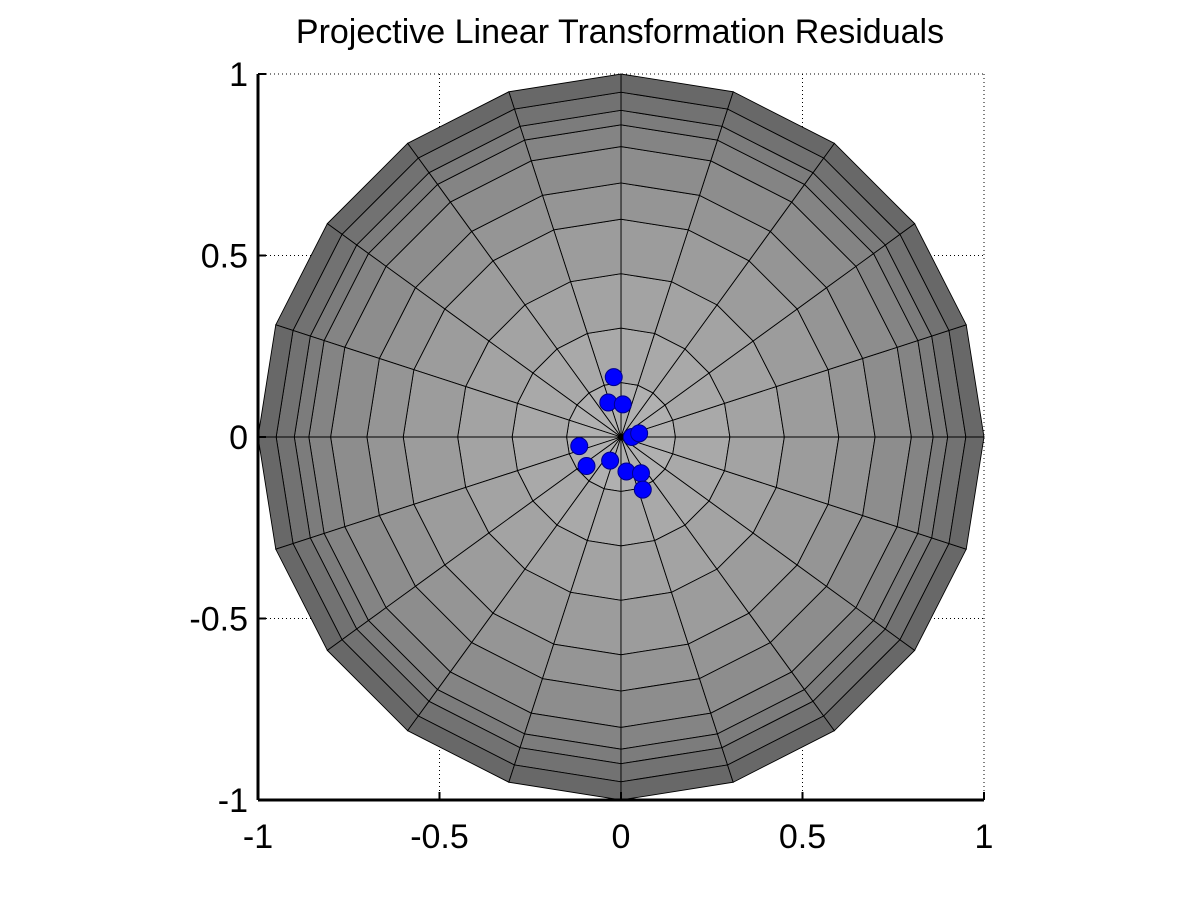 This screenshot has width=1200, height=900. Describe the element at coordinates (984, 837) in the screenshot. I see `x-tick-label-4: 1` at that location.